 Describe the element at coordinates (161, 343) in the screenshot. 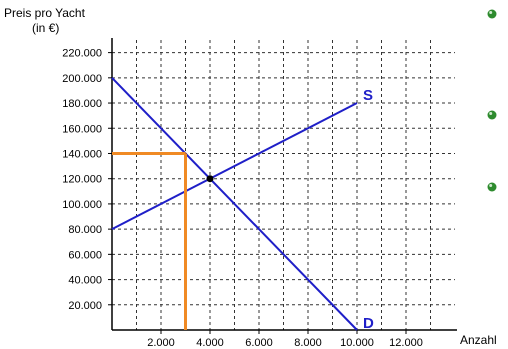

I see `x-tick-label: 2.000` at that location.